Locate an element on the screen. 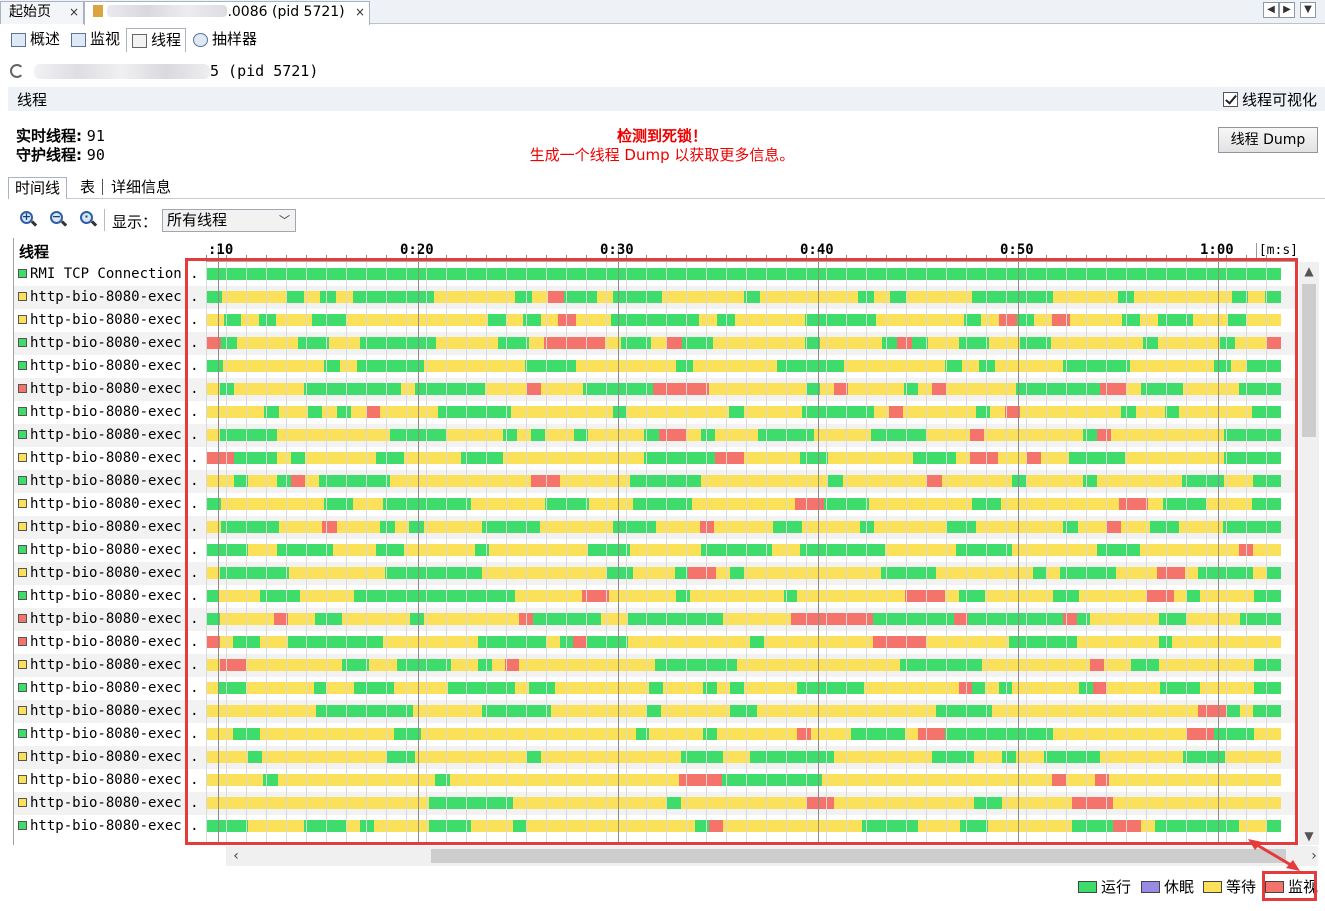 The height and width of the screenshot is (911, 1325). horizontal-scrollbar: ‹ › is located at coordinates (772, 856).